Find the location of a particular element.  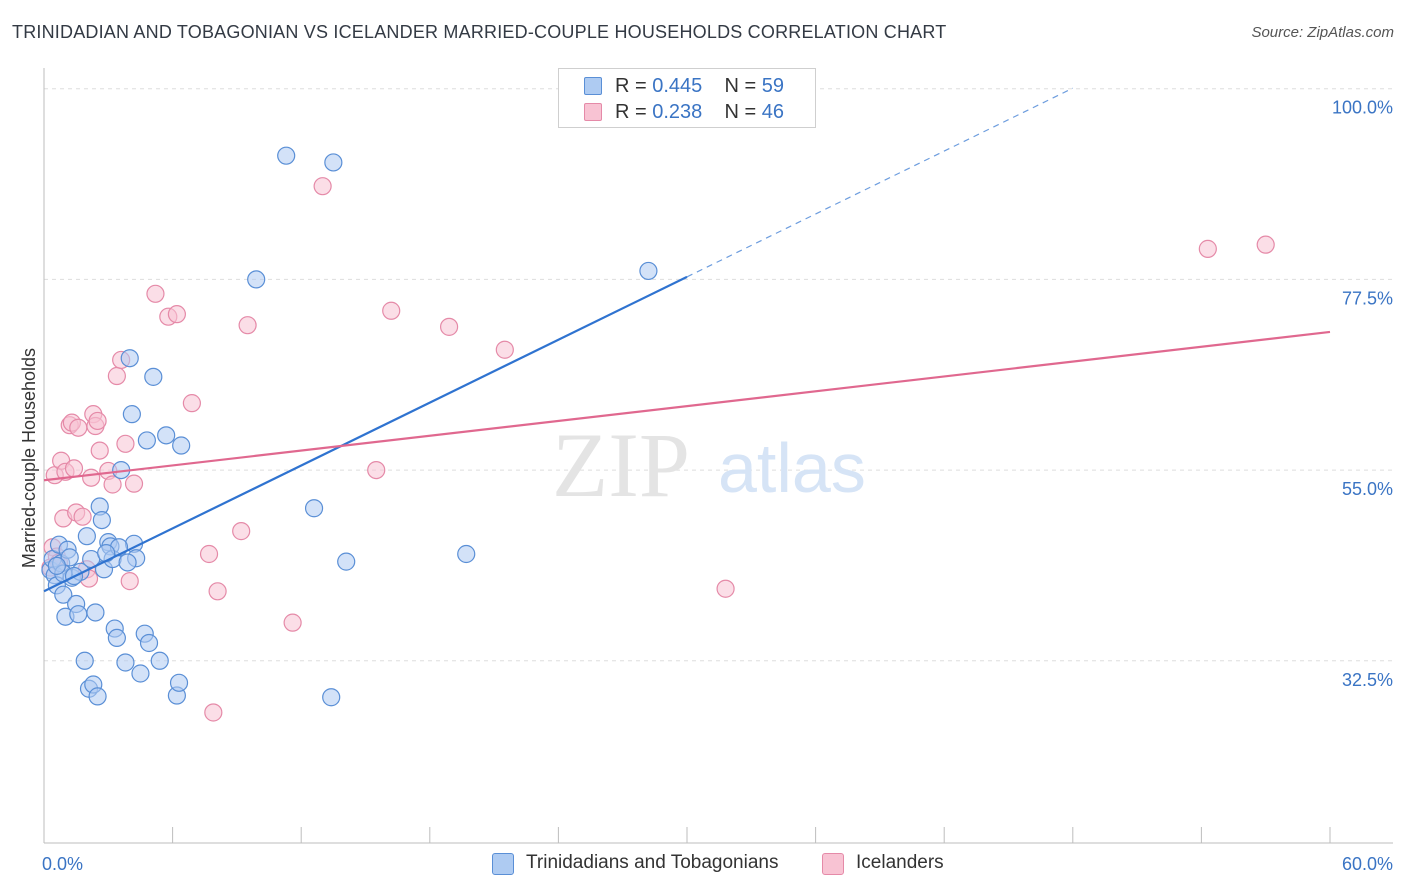

y-tick-label: 100.0% is located at coordinates (1362, 108).